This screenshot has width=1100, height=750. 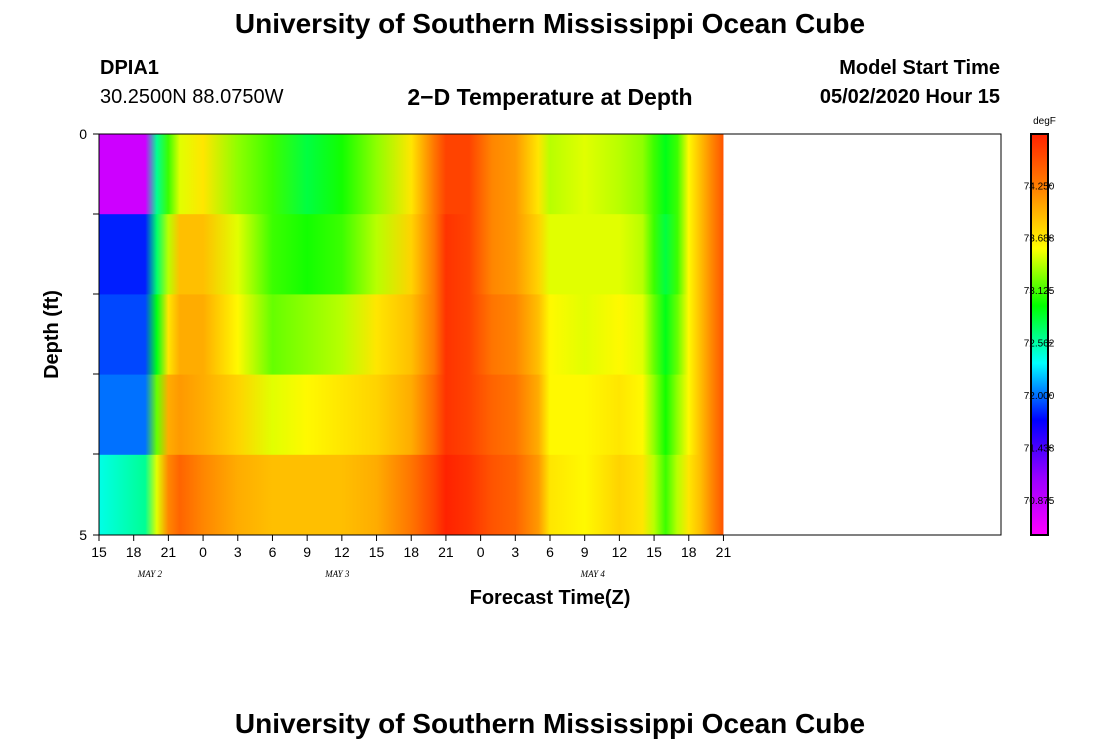 I want to click on y-tick-label: 5, so click(x=83, y=535).